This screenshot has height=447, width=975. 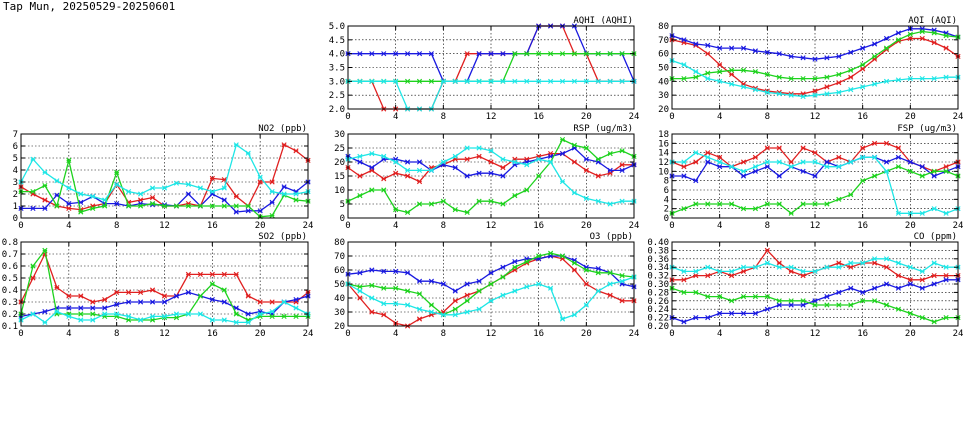 What do you see at coordinates (862, 334) in the screenshot?
I see `x-tick-label: 16` at bounding box center [862, 334].